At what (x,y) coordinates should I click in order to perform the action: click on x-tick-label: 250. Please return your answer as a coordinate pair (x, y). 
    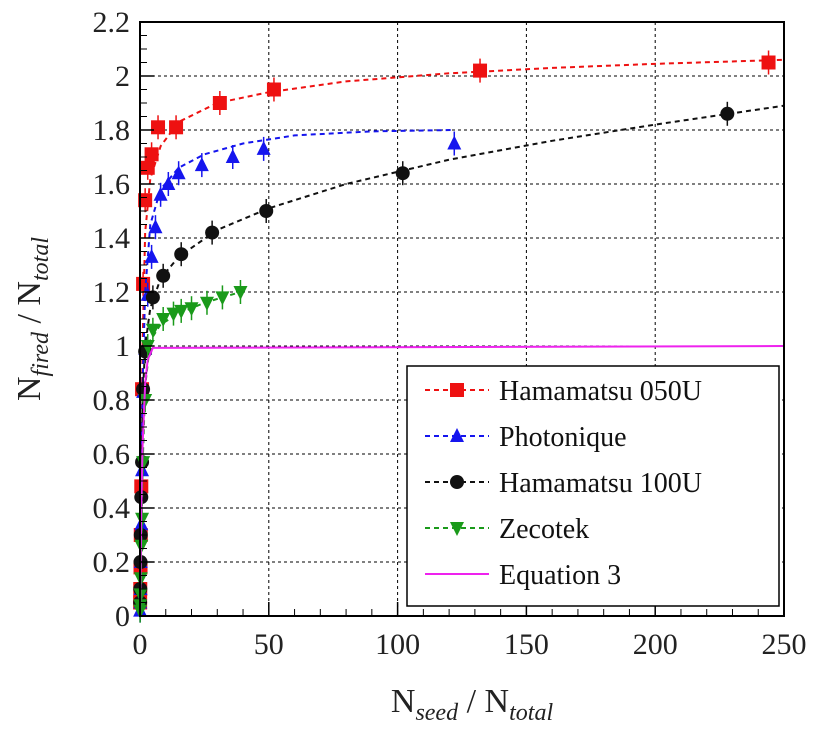
    Looking at the image, I should click on (784, 644).